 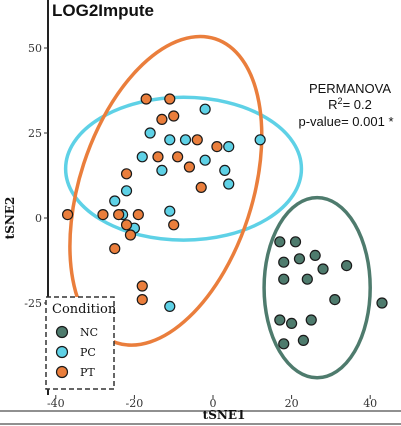 I want to click on legend-key-pc, so click(x=62, y=352).